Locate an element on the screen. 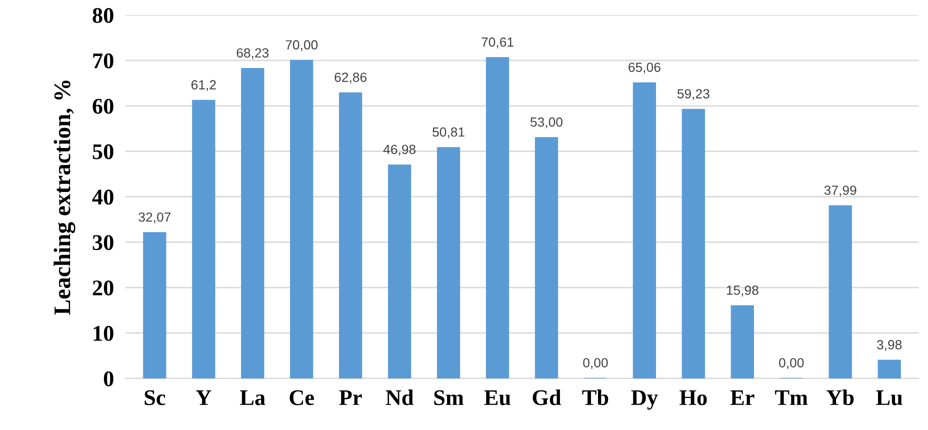  x-tick-label: Tb is located at coordinates (595, 398).